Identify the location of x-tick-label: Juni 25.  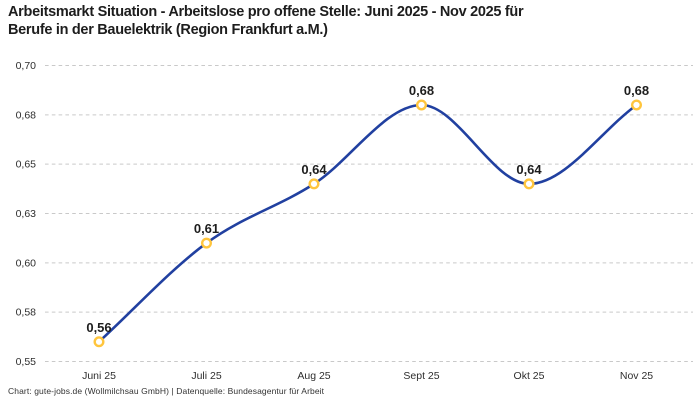
(99, 376).